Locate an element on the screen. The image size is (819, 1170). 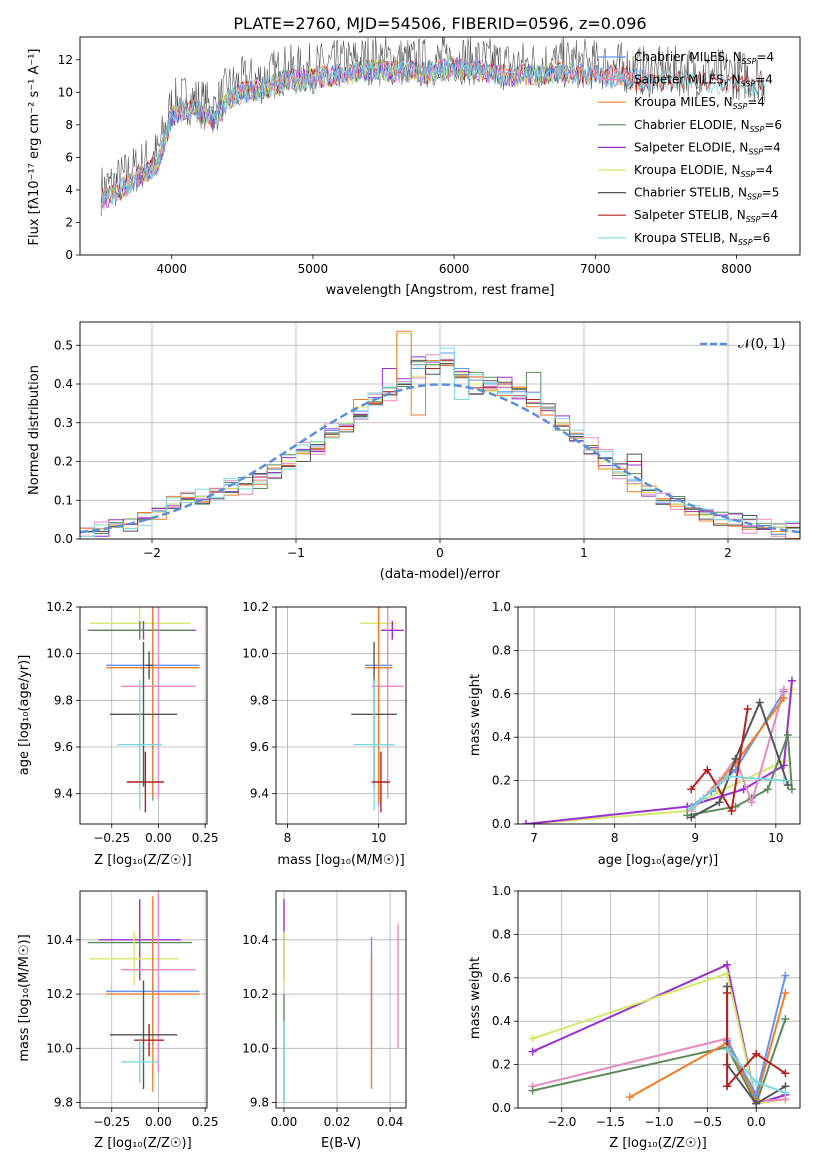
weight_vs_age-ytick-label: 0.4 is located at coordinates (501, 737).